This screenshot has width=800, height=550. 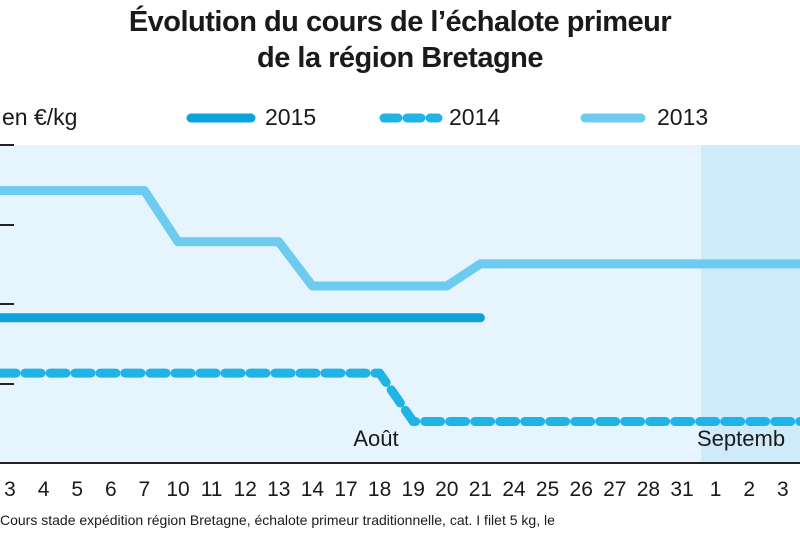 I want to click on x-tick-label: 7, so click(x=145, y=489).